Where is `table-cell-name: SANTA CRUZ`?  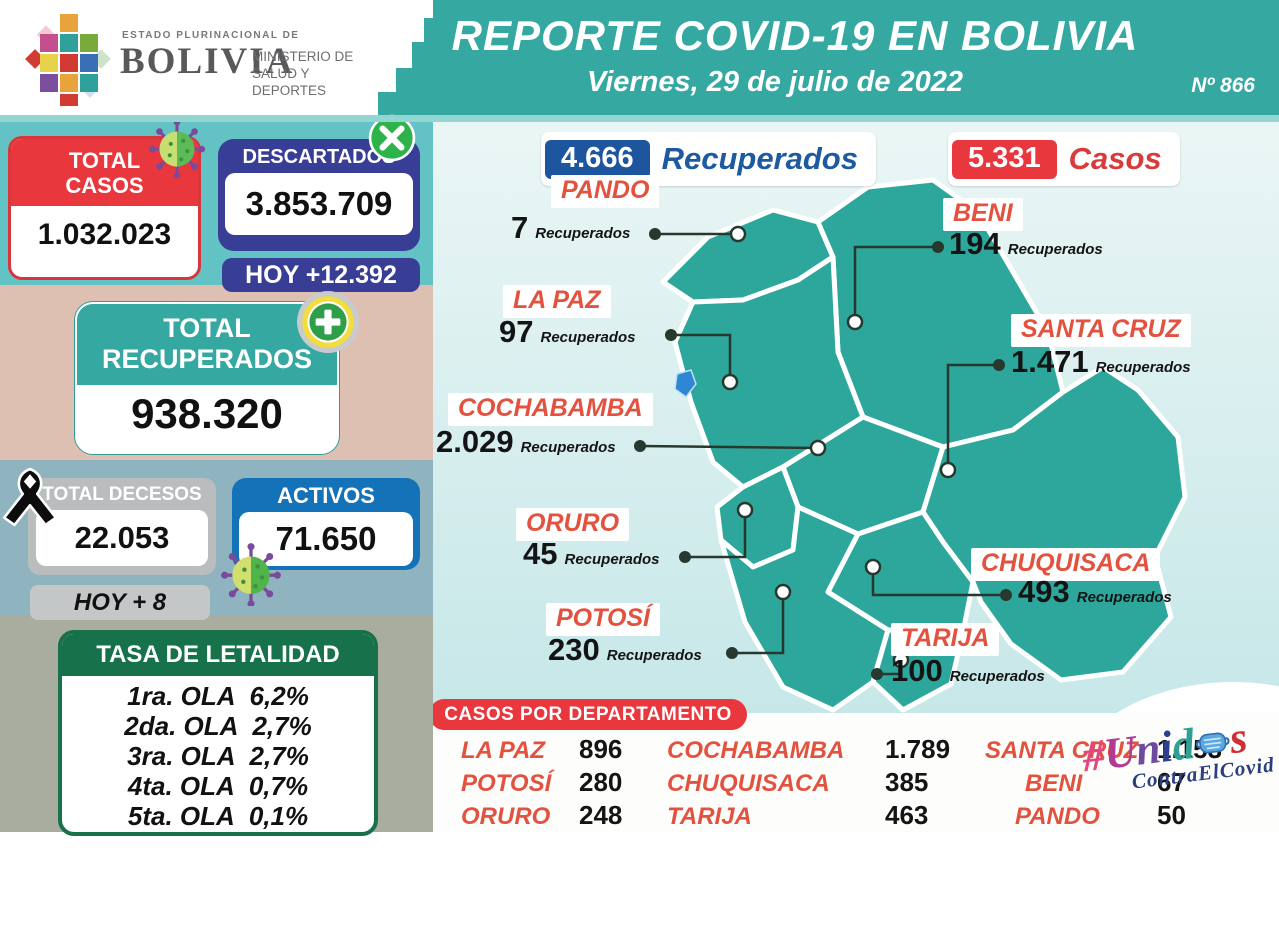
table-cell-name: SANTA CRUZ is located at coordinates (1062, 750).